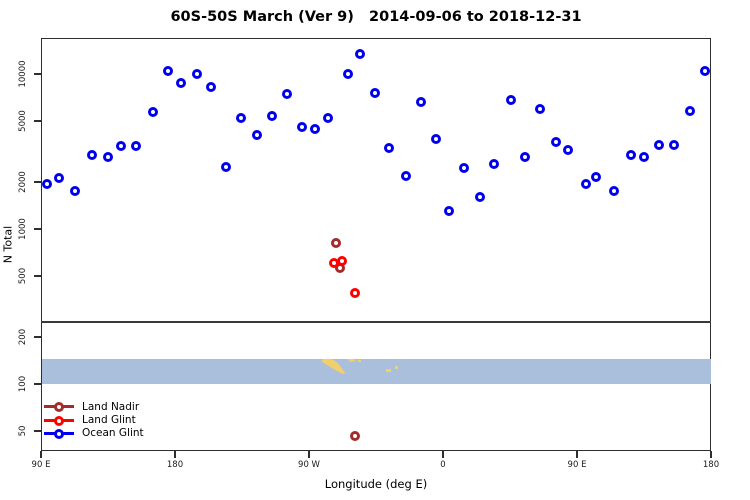  I want to click on y-tick-label: 5000, so click(23, 120).